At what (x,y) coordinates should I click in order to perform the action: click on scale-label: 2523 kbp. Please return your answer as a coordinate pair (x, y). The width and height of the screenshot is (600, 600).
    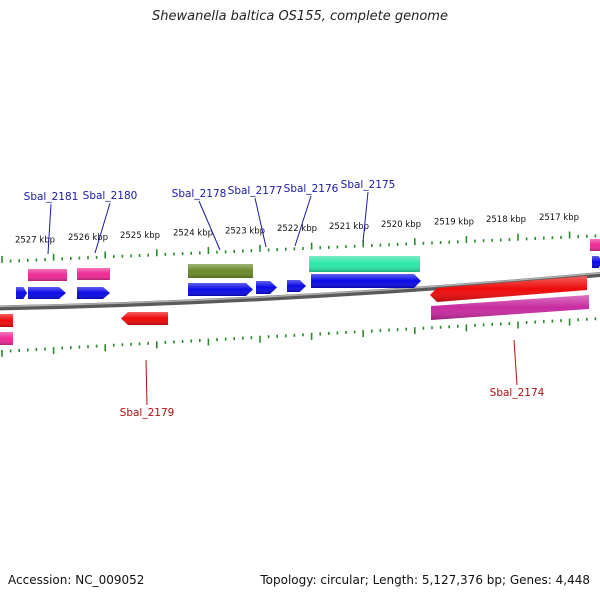
    Looking at the image, I should click on (245, 231).